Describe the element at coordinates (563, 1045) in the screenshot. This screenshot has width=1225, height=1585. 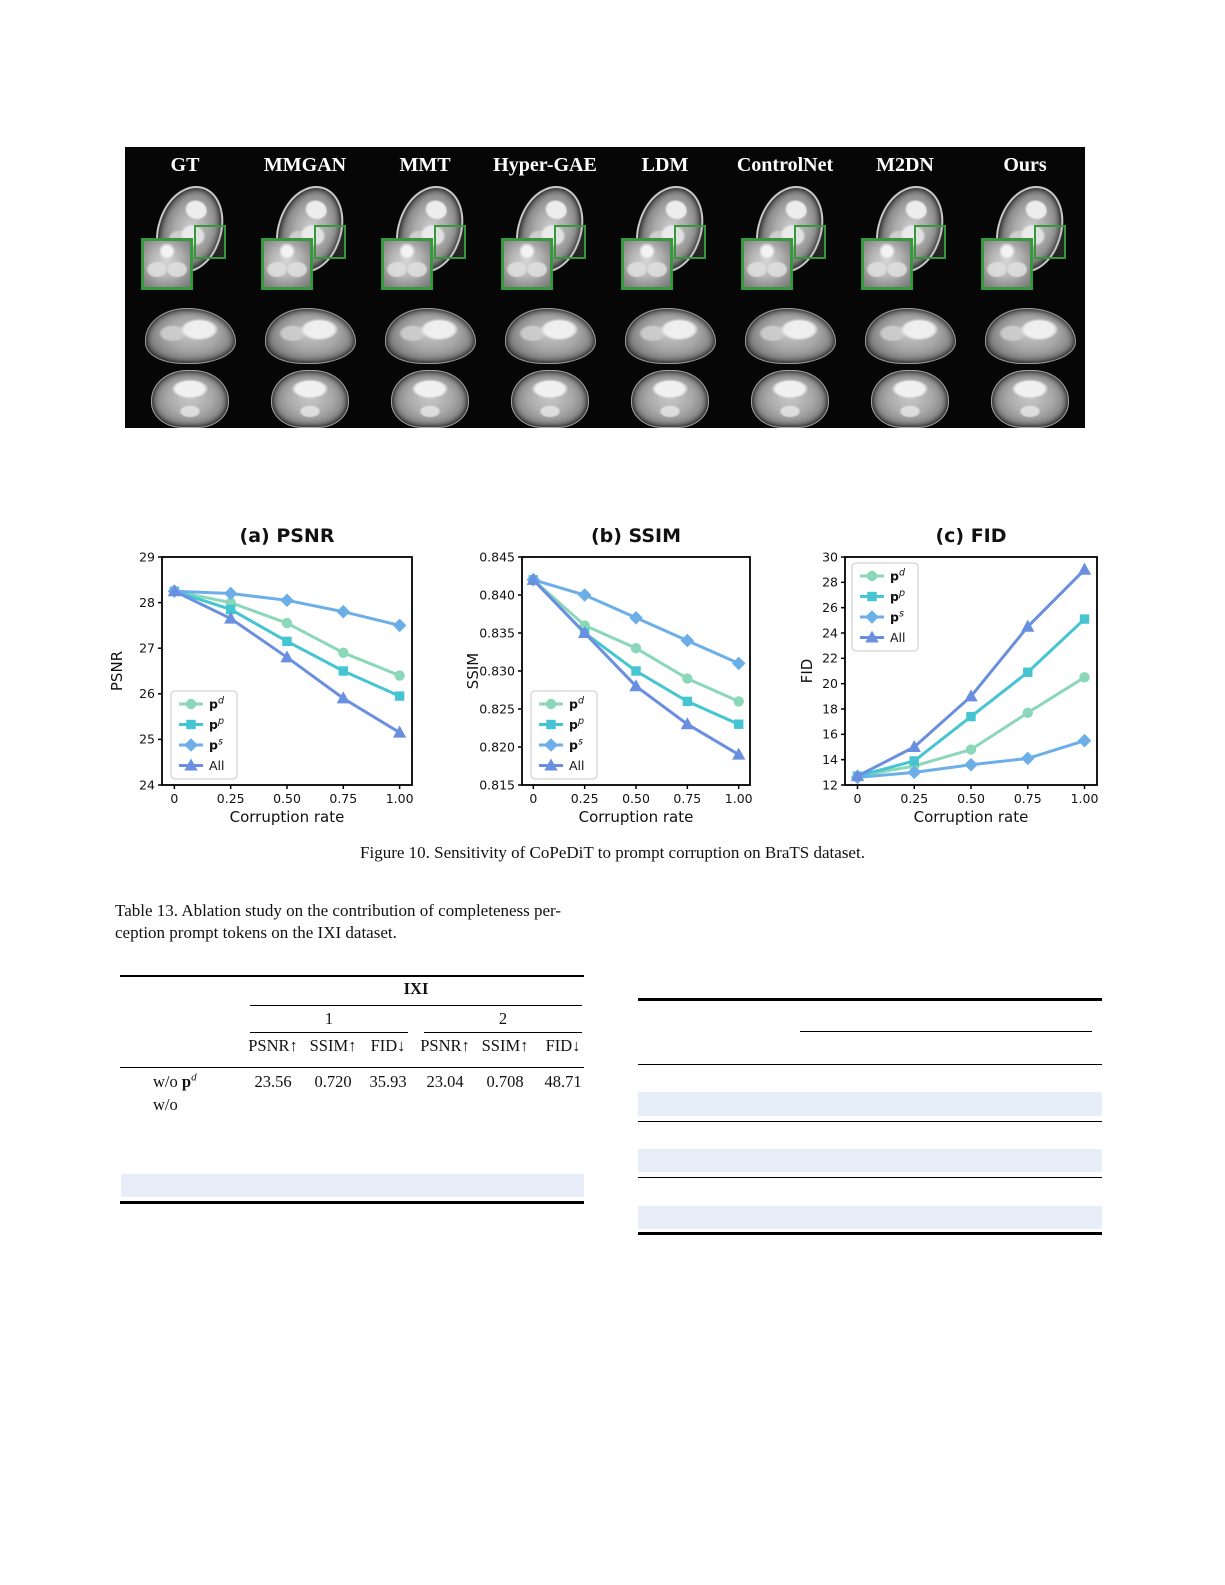
I see `col-header-fid-2: FID↓` at that location.